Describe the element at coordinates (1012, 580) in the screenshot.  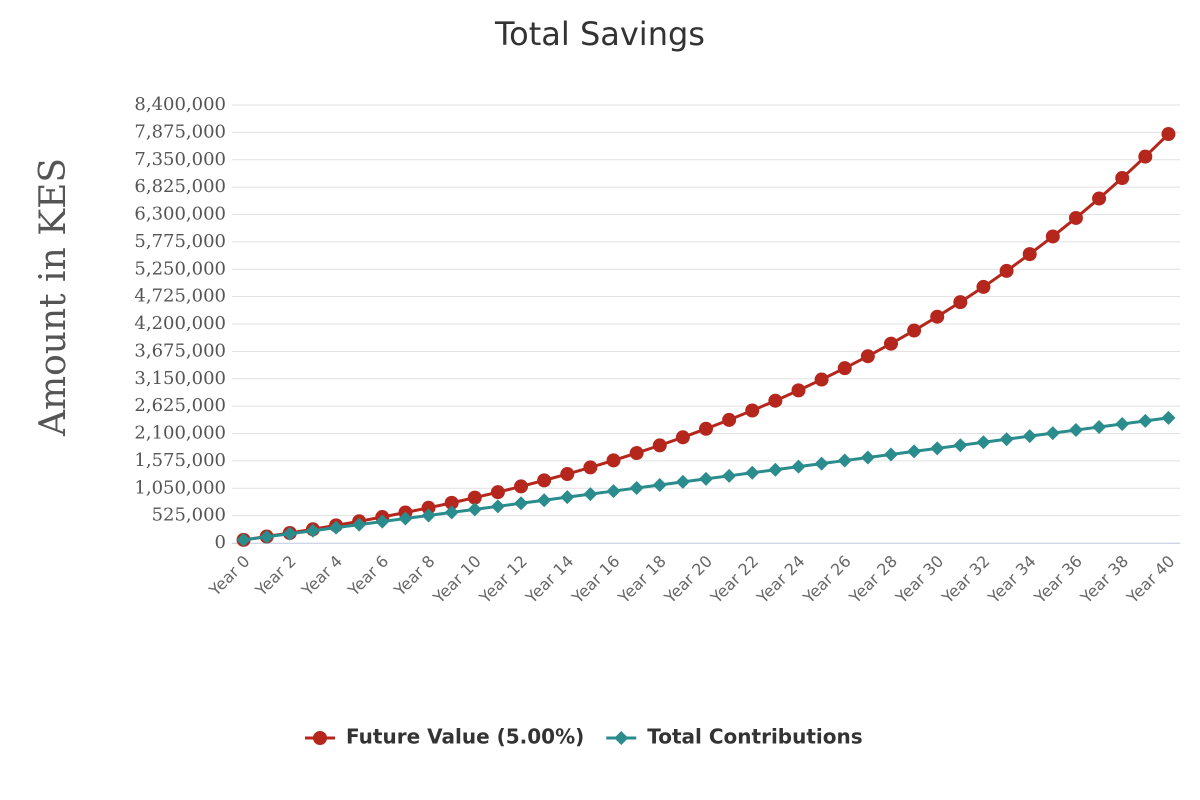
I see `x-tick-label: Year 34` at that location.